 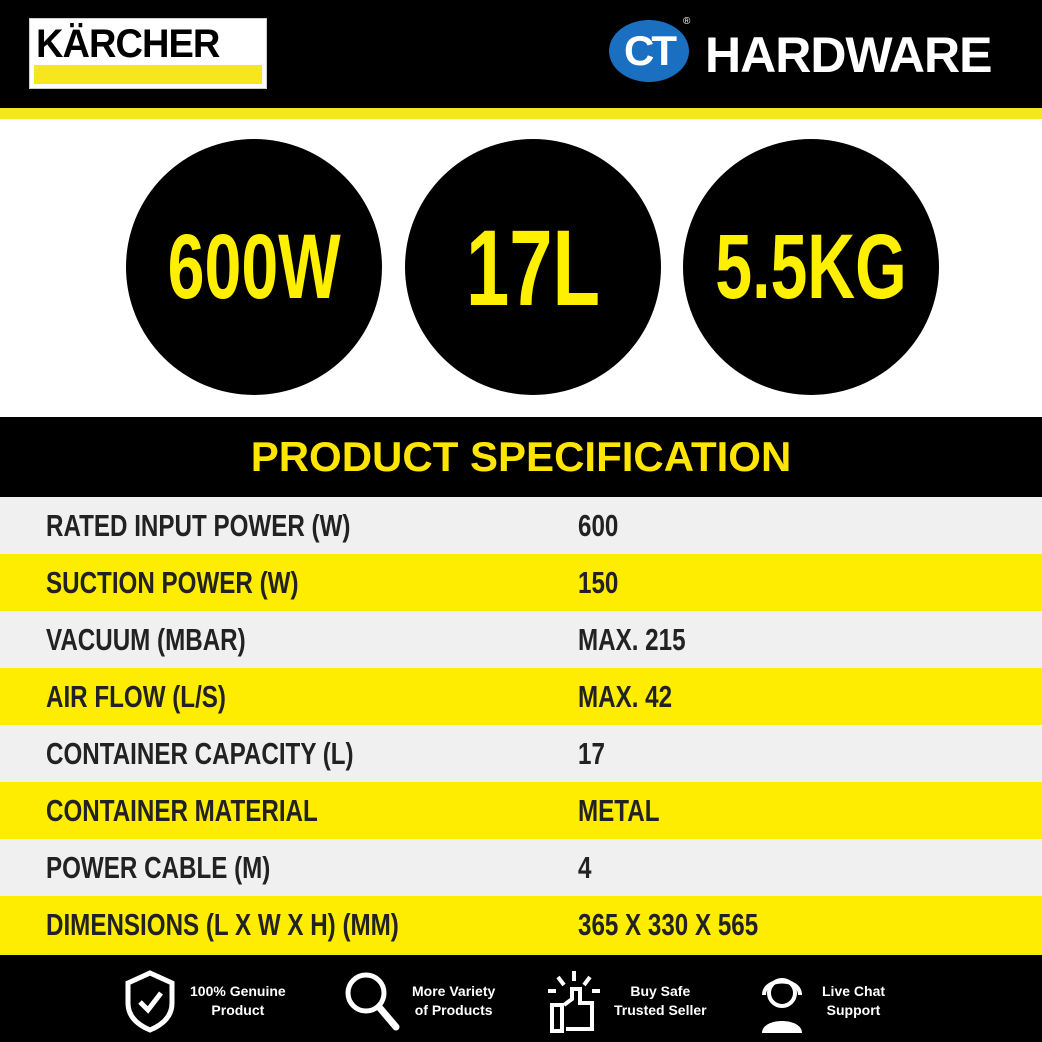 I want to click on spec-row: POWER CABLE (M) 4, so click(x=521, y=867).